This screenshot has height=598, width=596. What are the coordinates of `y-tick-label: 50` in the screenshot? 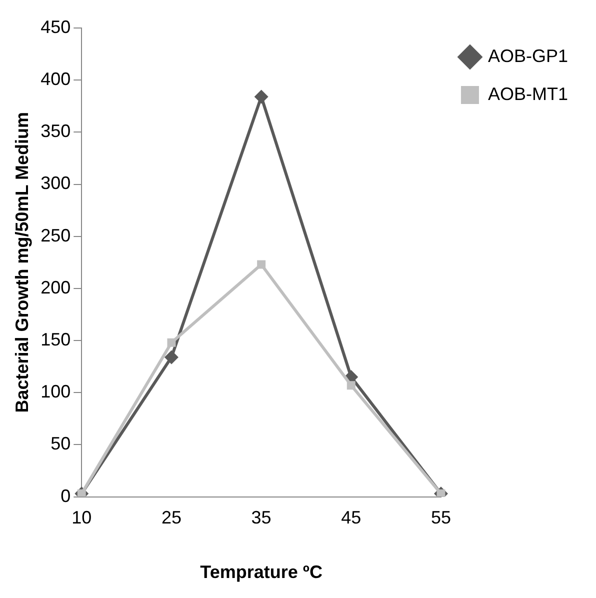 It's located at (60, 444).